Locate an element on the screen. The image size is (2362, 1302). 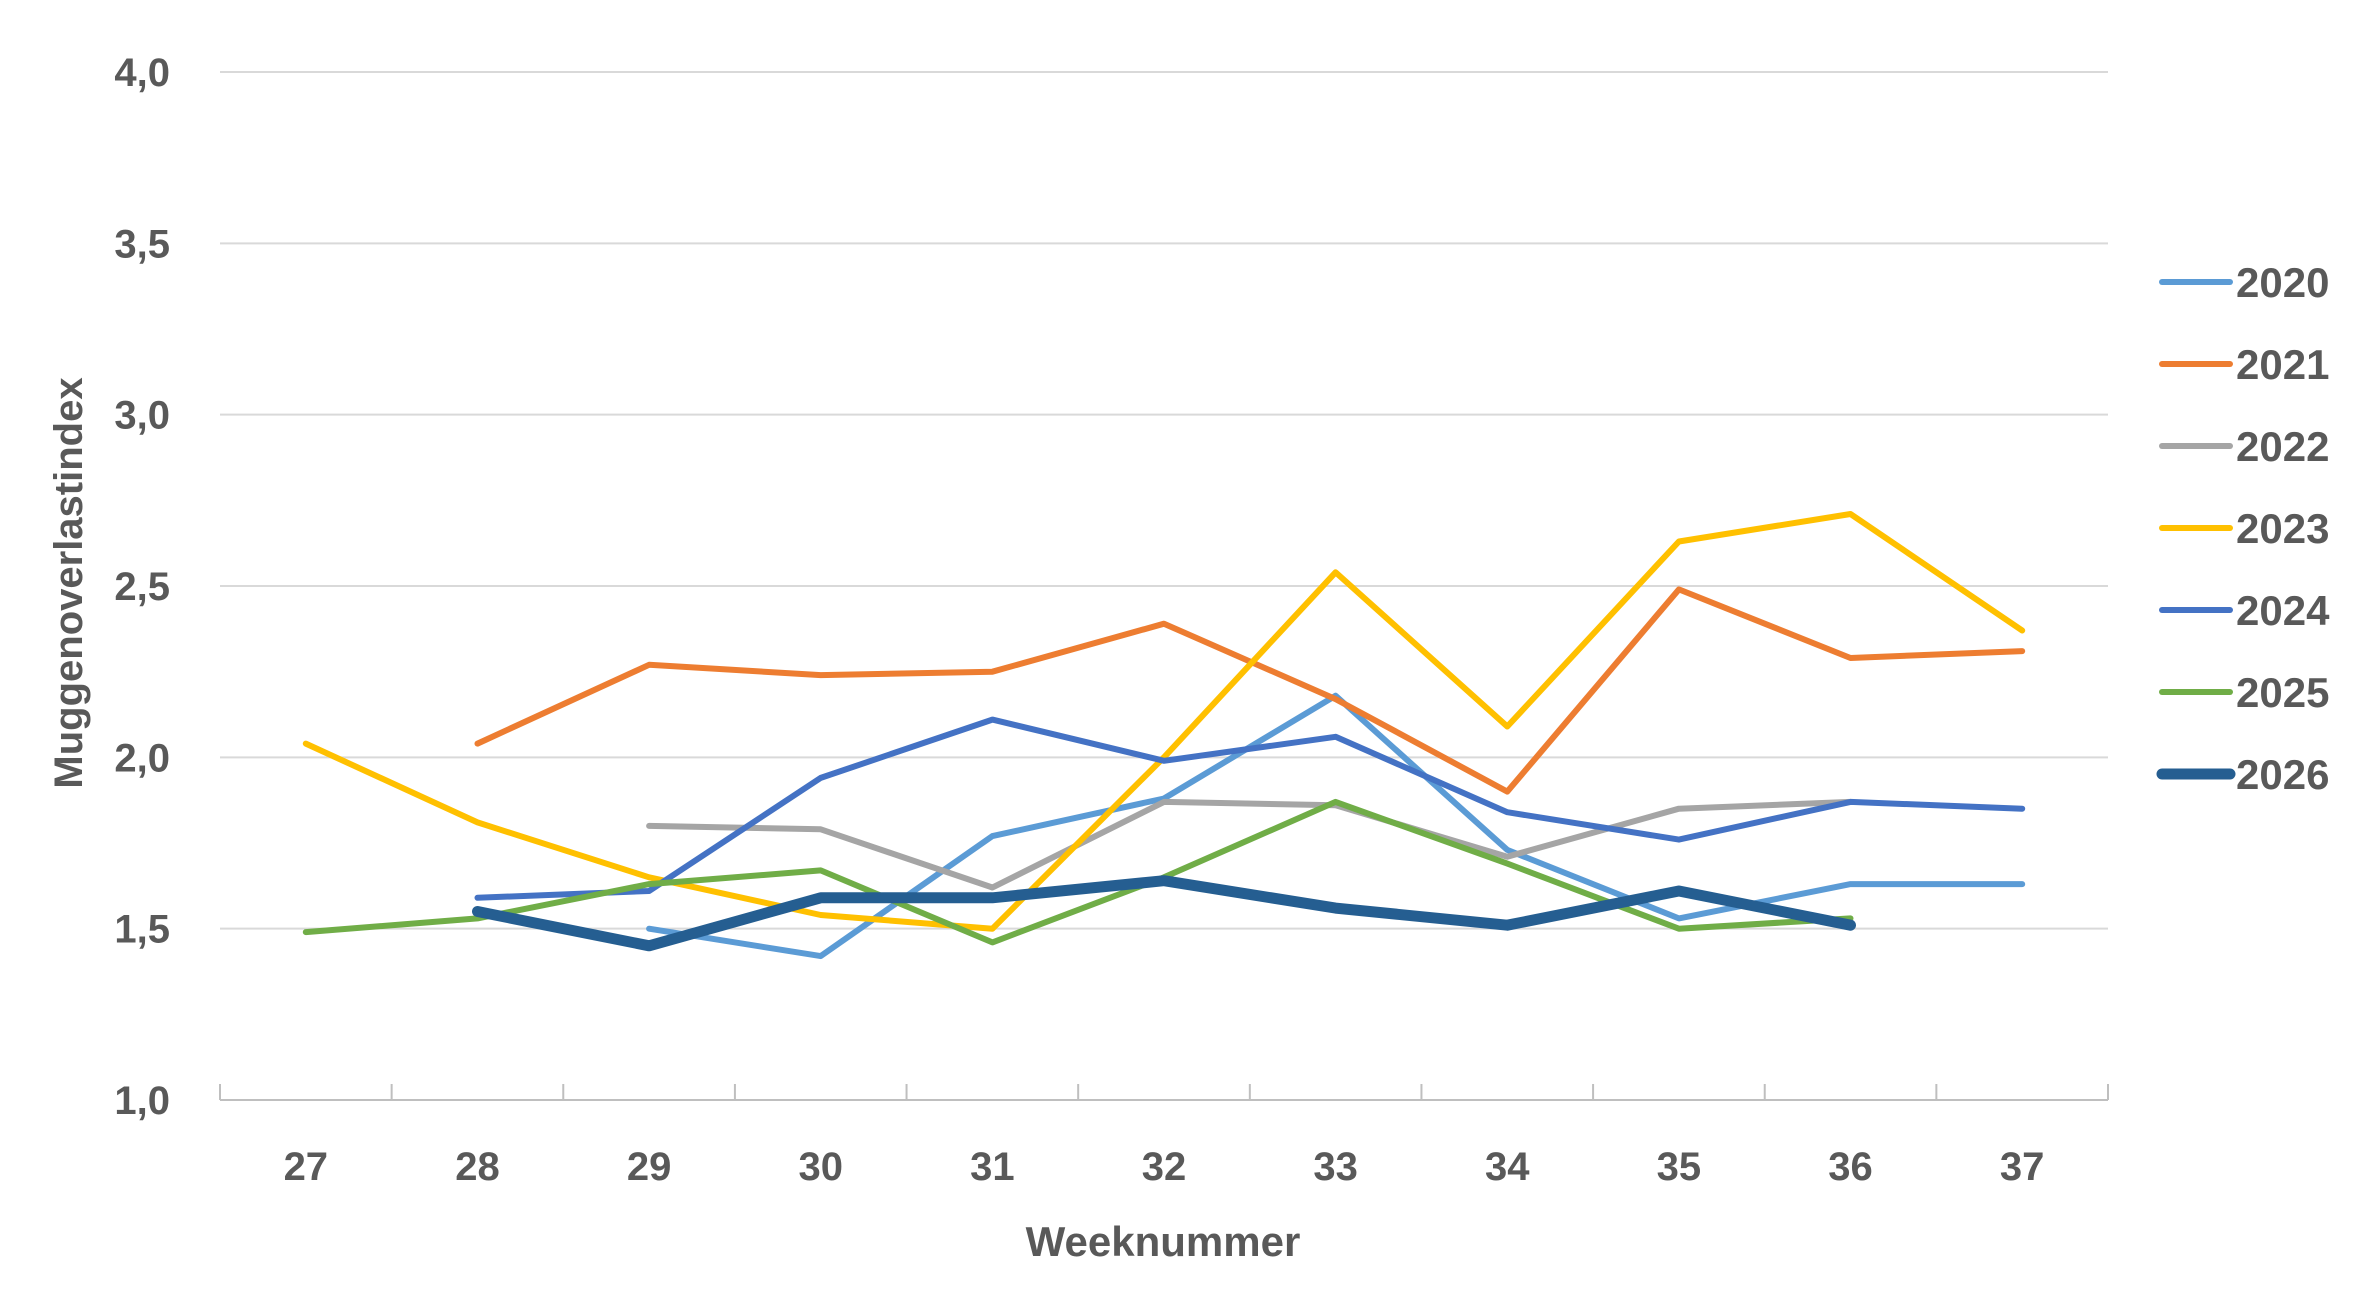
y-tick-labels: 1,0 1,5 2,0 2,5 3,0 3,5 4,0 is located at coordinates (142, 587).